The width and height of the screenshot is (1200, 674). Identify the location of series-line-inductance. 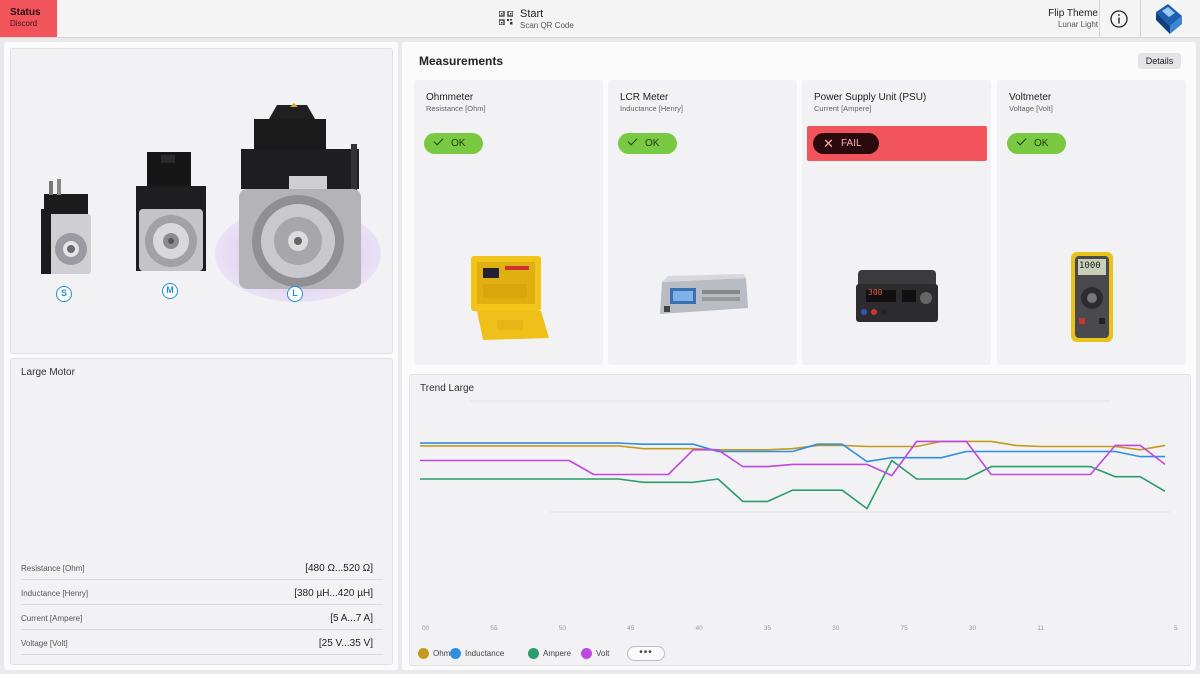
(792, 452).